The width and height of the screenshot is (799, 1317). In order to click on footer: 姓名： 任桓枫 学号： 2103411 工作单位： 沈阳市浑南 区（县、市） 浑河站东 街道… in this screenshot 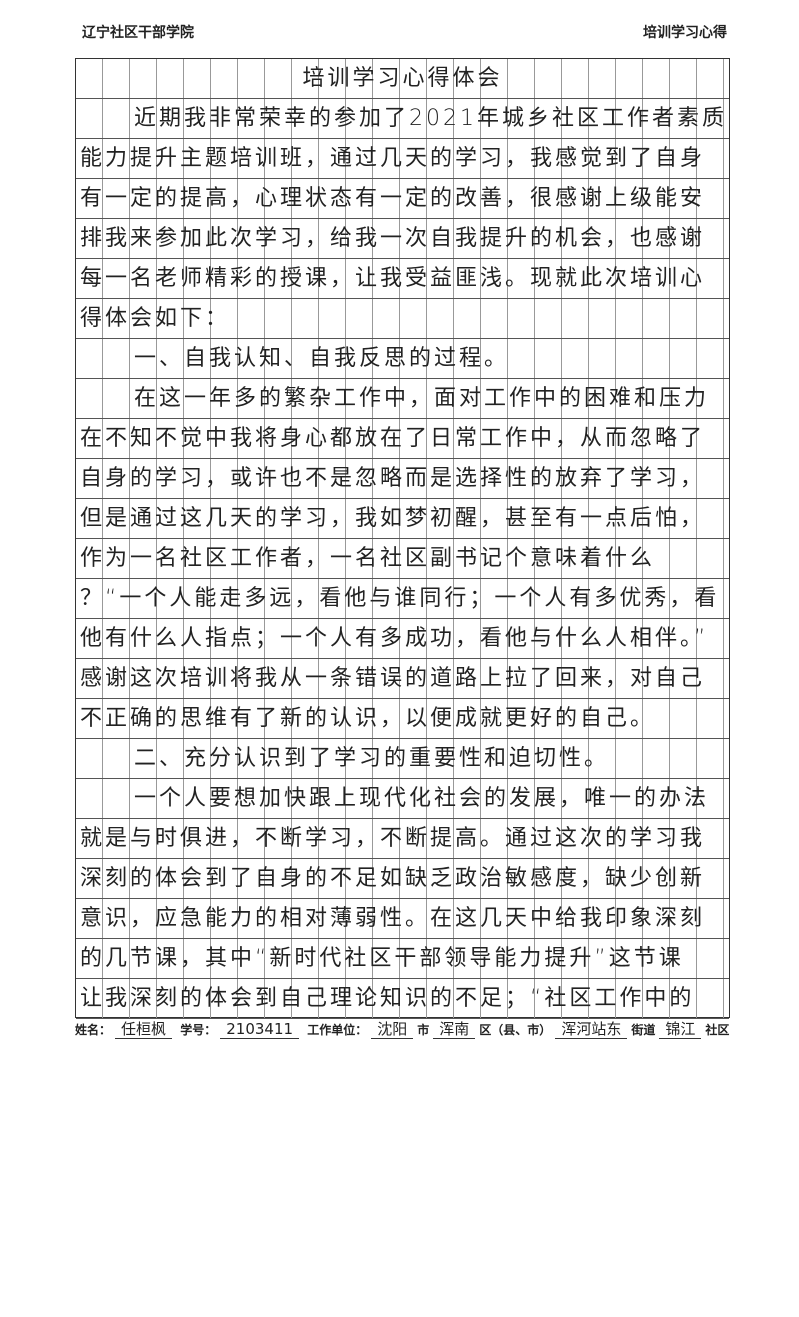, I will do `click(402, 1028)`.